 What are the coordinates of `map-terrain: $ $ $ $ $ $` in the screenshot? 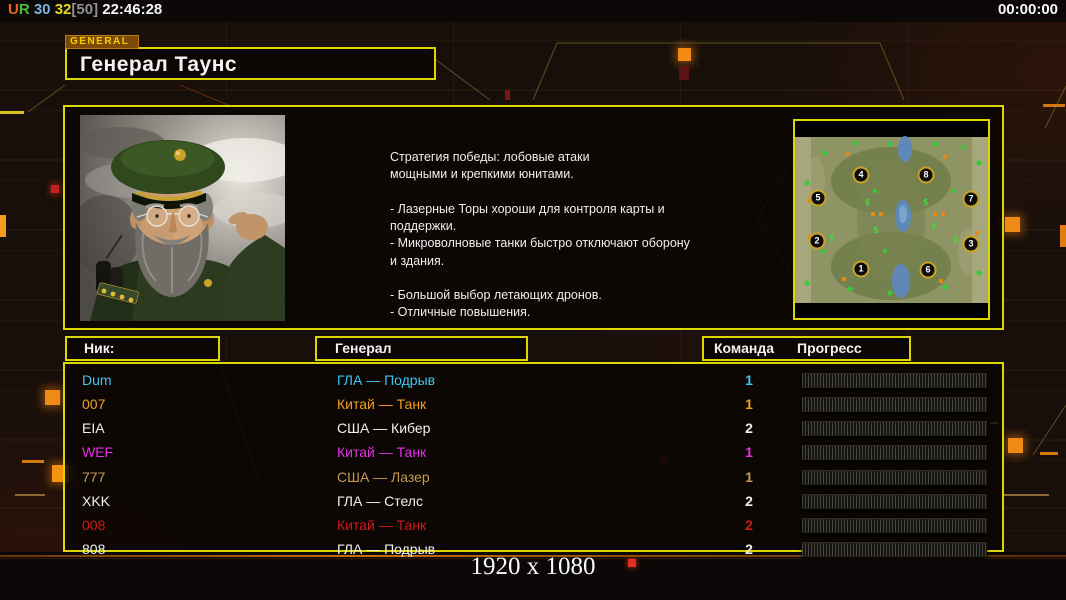 It's located at (891, 219).